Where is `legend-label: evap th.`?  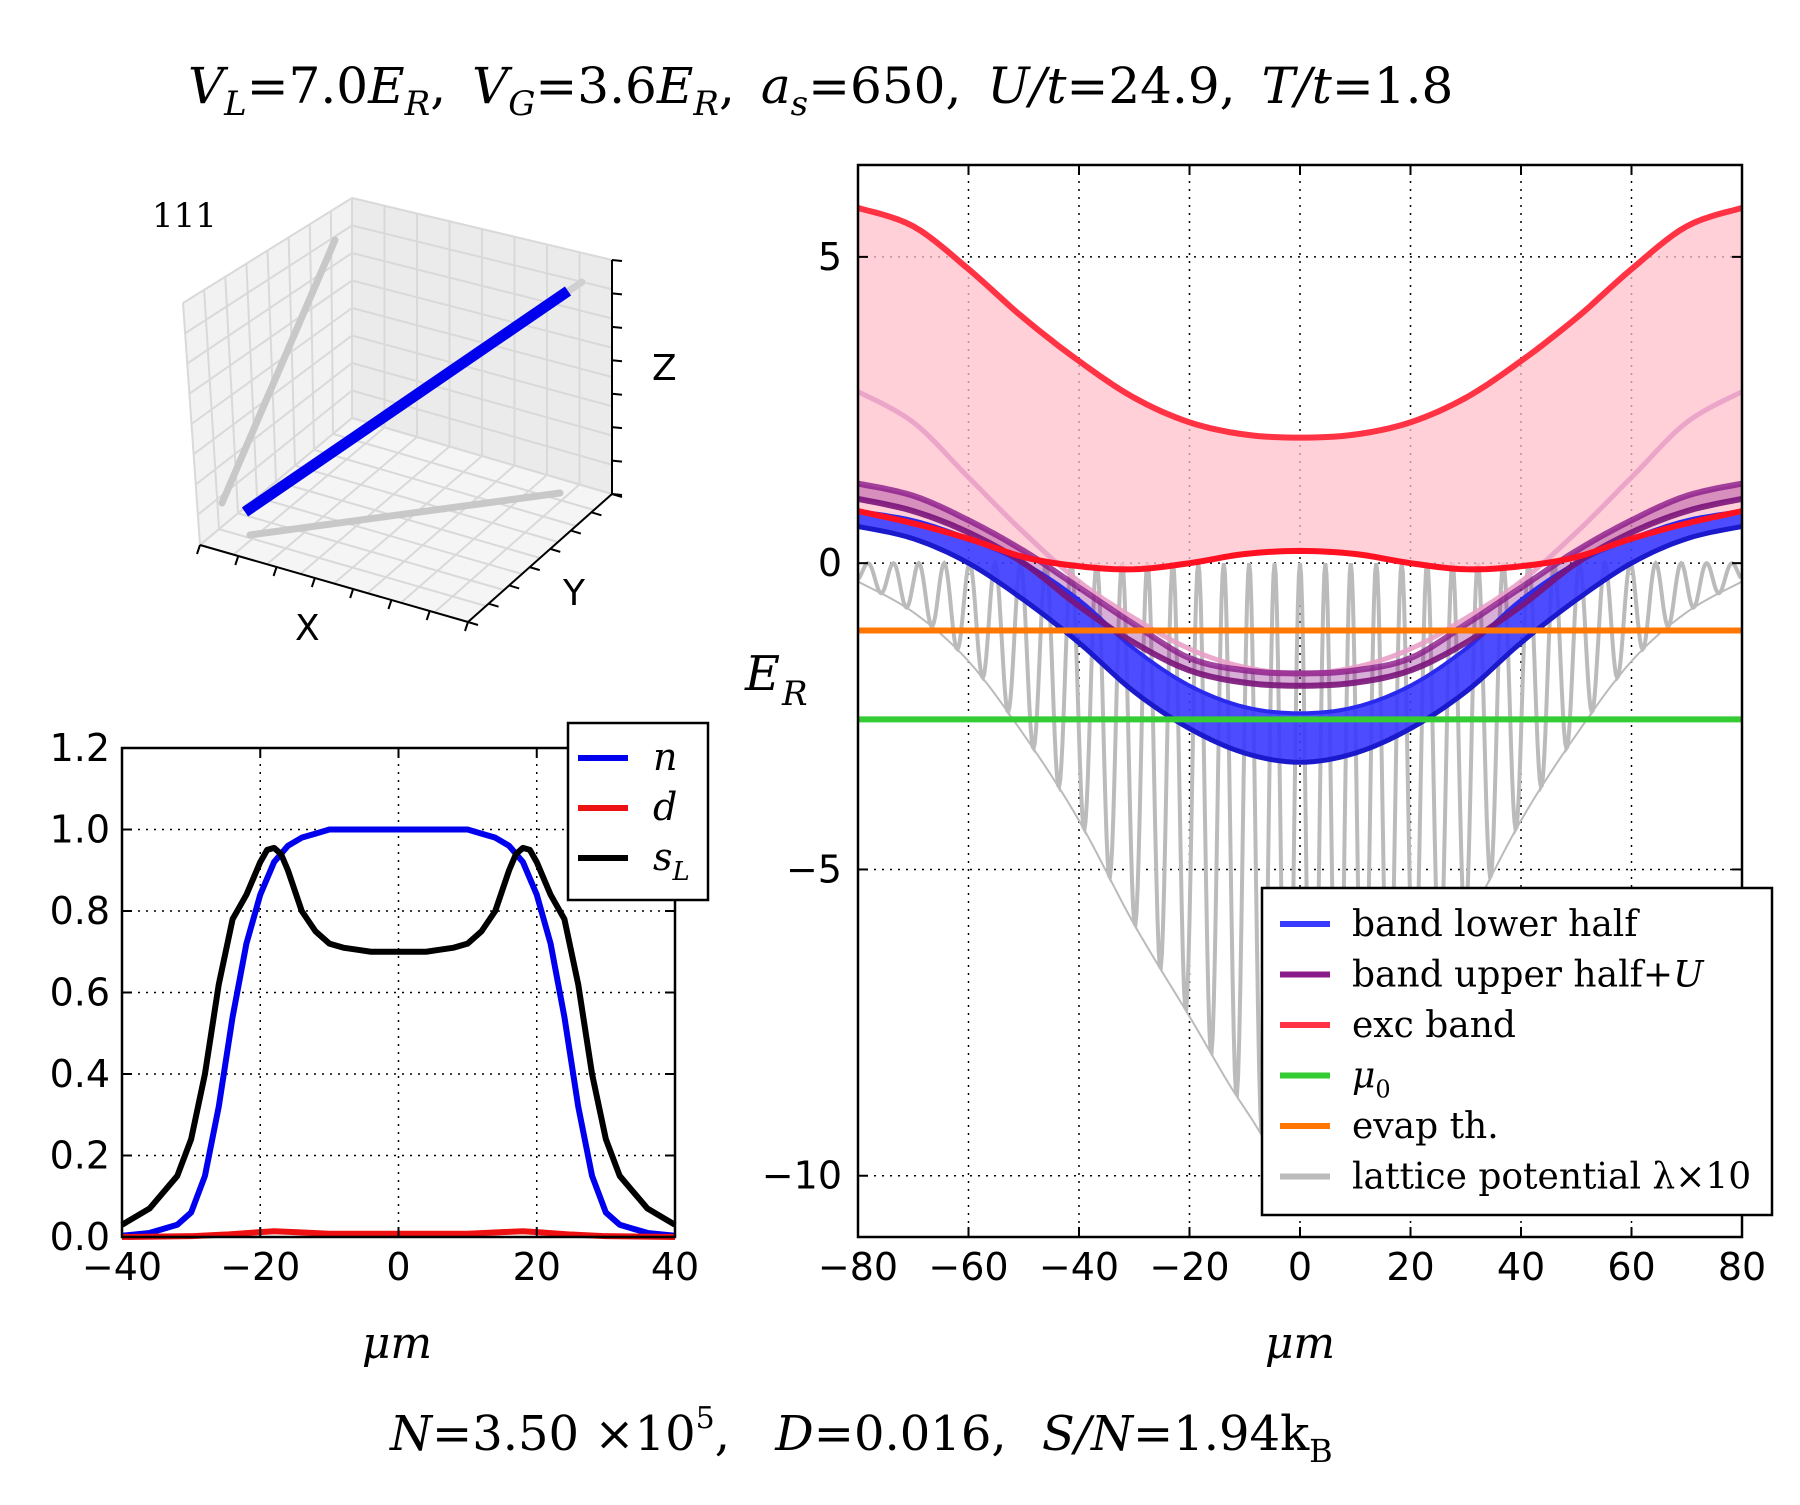 legend-label: evap th. is located at coordinates (1425, 1126).